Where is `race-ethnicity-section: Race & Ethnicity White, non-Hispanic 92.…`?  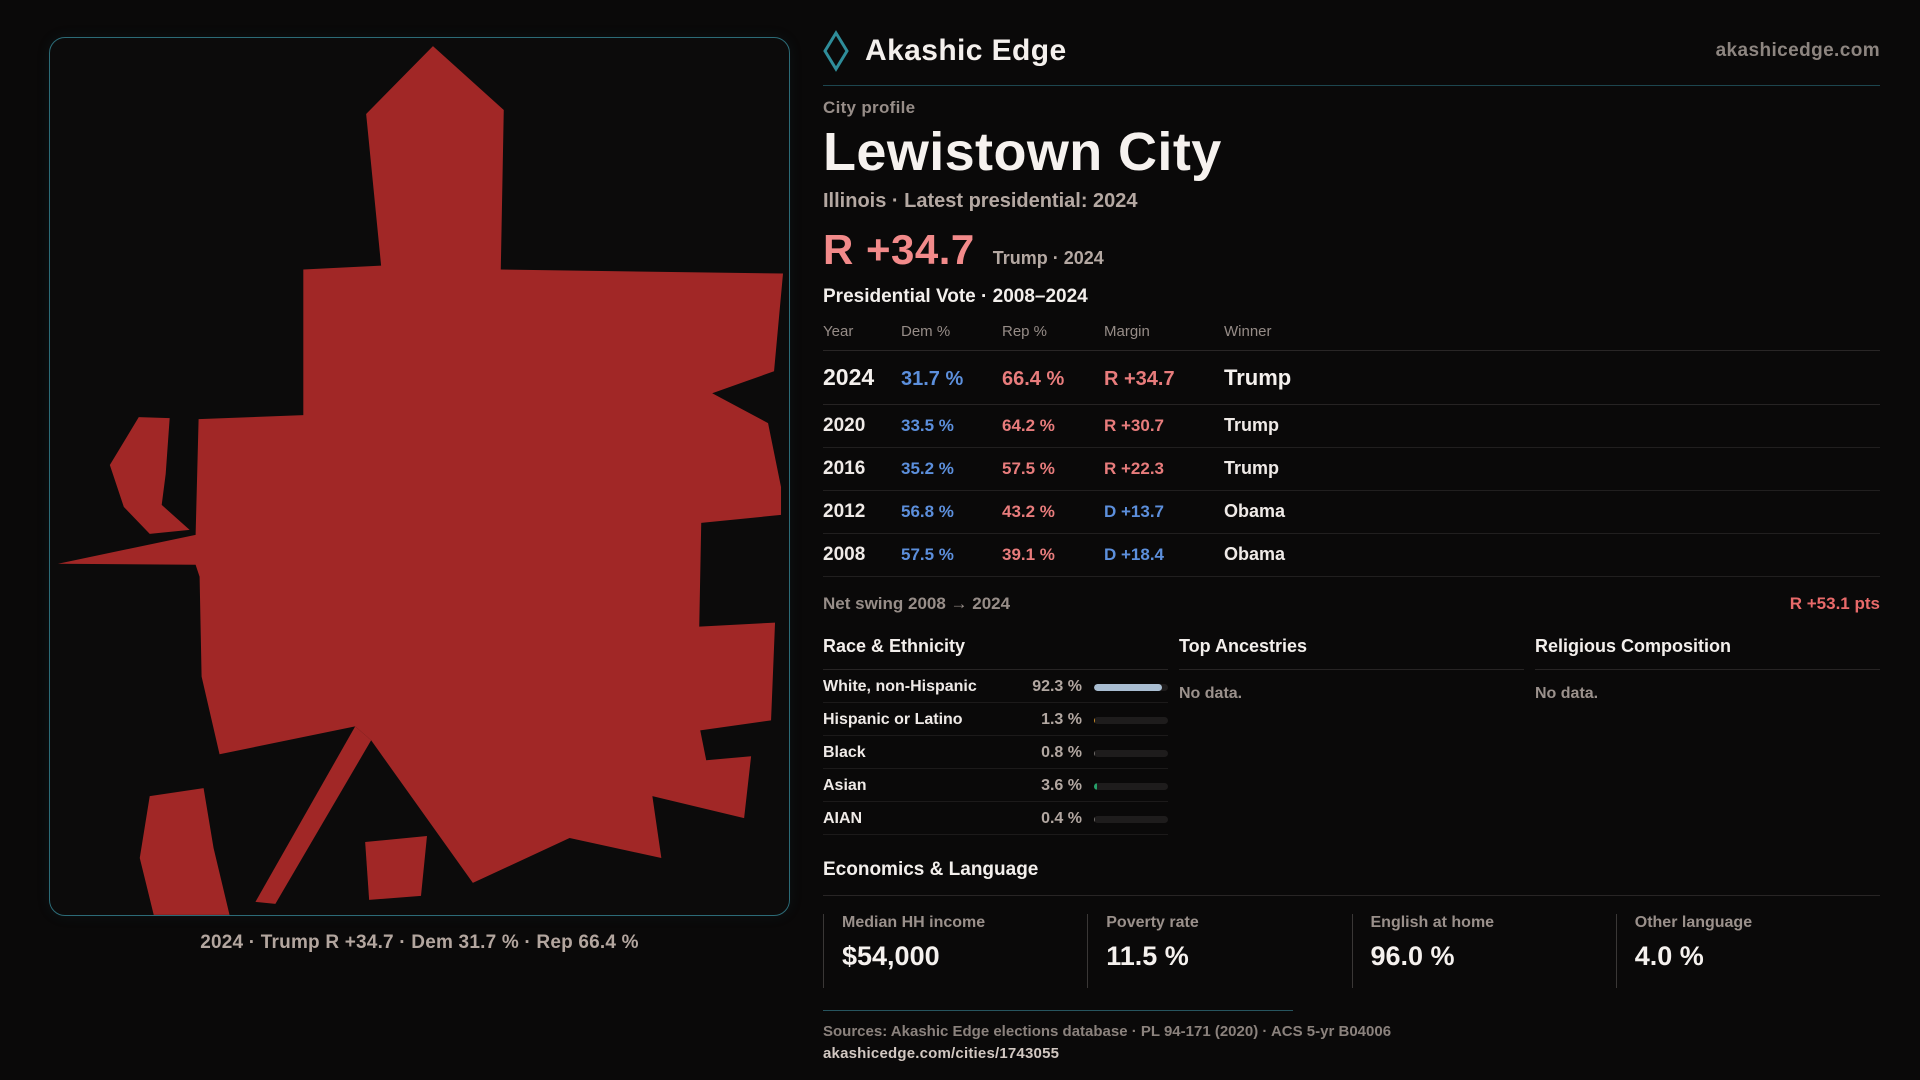
race-ethnicity-section: Race & Ethnicity White, non-Hispanic 92.… is located at coordinates (995, 735).